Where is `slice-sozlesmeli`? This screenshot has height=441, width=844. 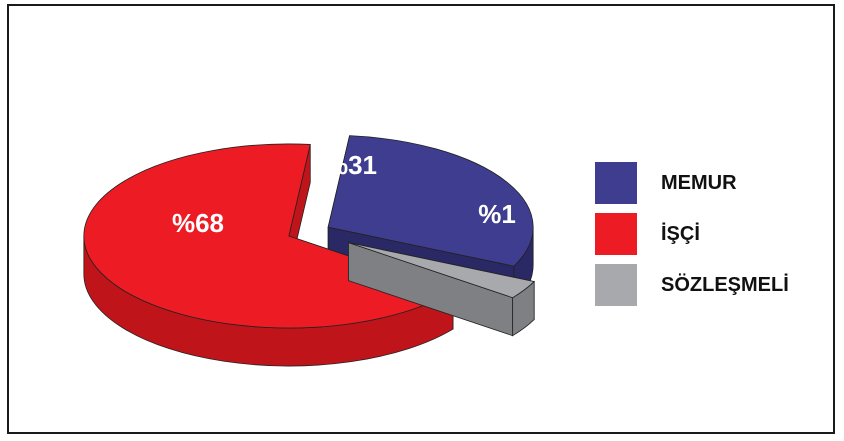 slice-sozlesmeli is located at coordinates (441, 270).